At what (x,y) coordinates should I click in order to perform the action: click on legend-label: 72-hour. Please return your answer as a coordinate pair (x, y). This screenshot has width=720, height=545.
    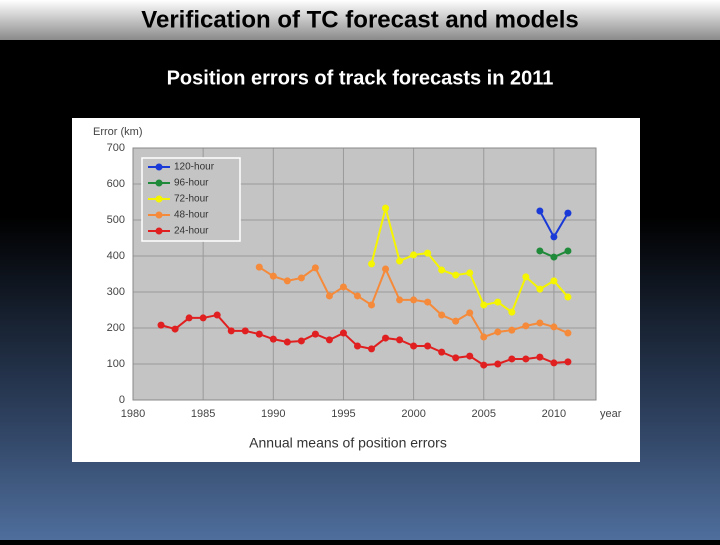
    Looking at the image, I should click on (191, 199).